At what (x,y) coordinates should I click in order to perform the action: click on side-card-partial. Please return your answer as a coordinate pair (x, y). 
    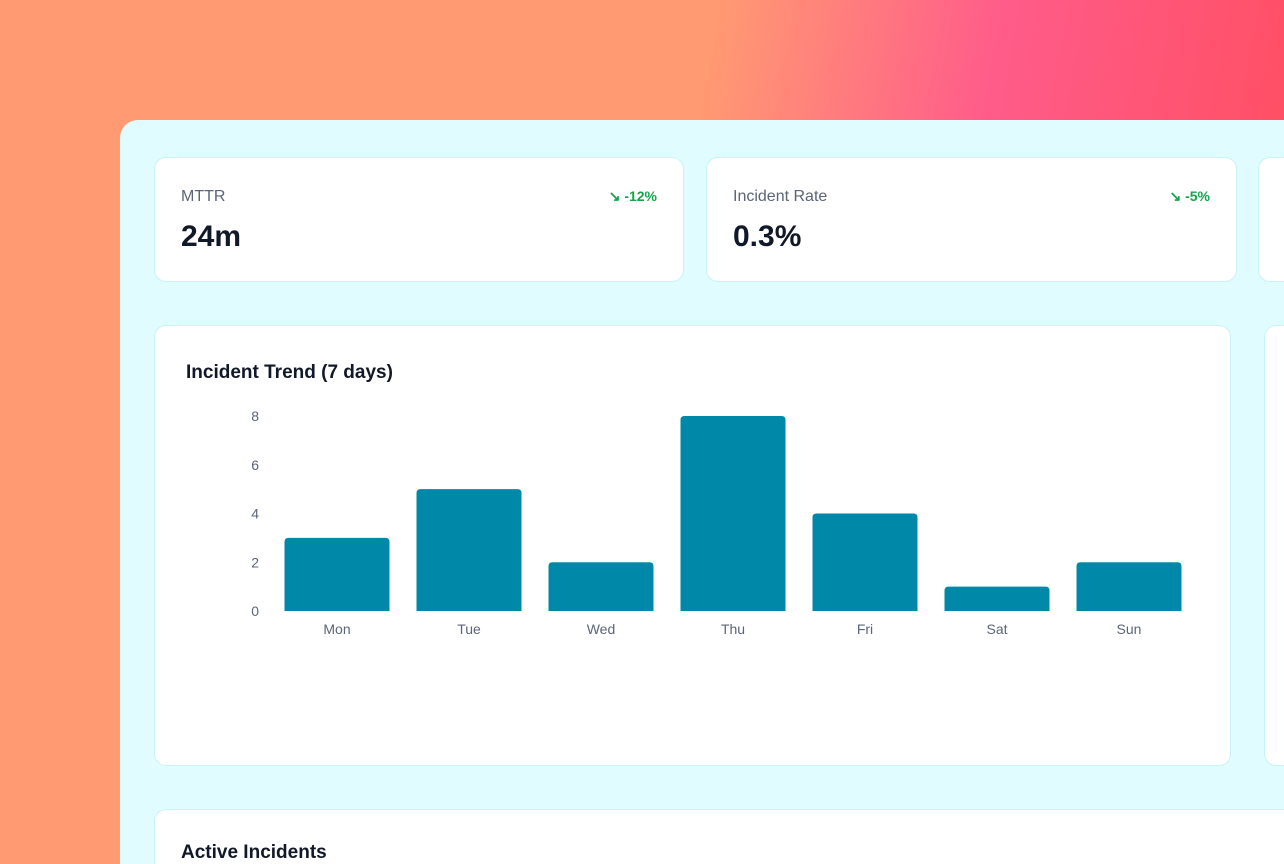
    Looking at the image, I should click on (1274, 545).